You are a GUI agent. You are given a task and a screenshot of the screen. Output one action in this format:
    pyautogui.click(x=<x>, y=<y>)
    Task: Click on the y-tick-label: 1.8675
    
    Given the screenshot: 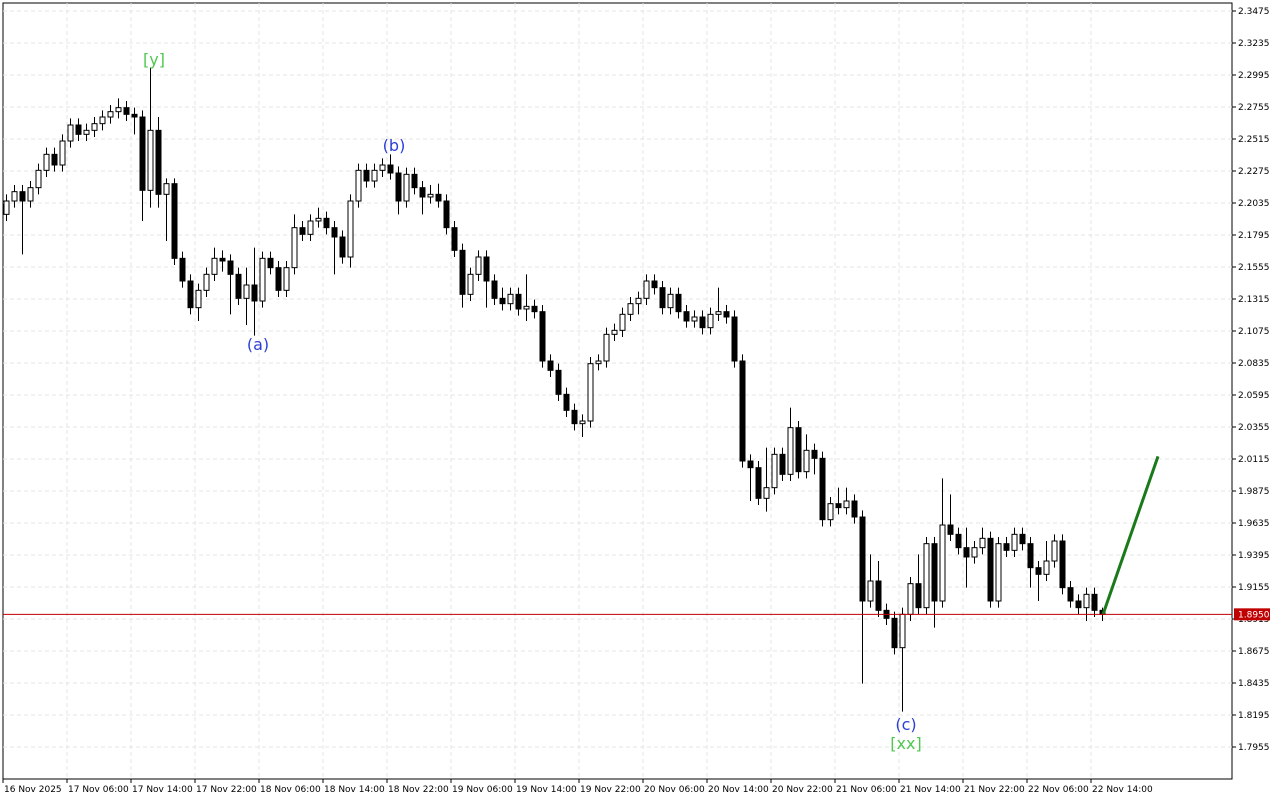 What is the action you would take?
    pyautogui.click(x=1254, y=652)
    